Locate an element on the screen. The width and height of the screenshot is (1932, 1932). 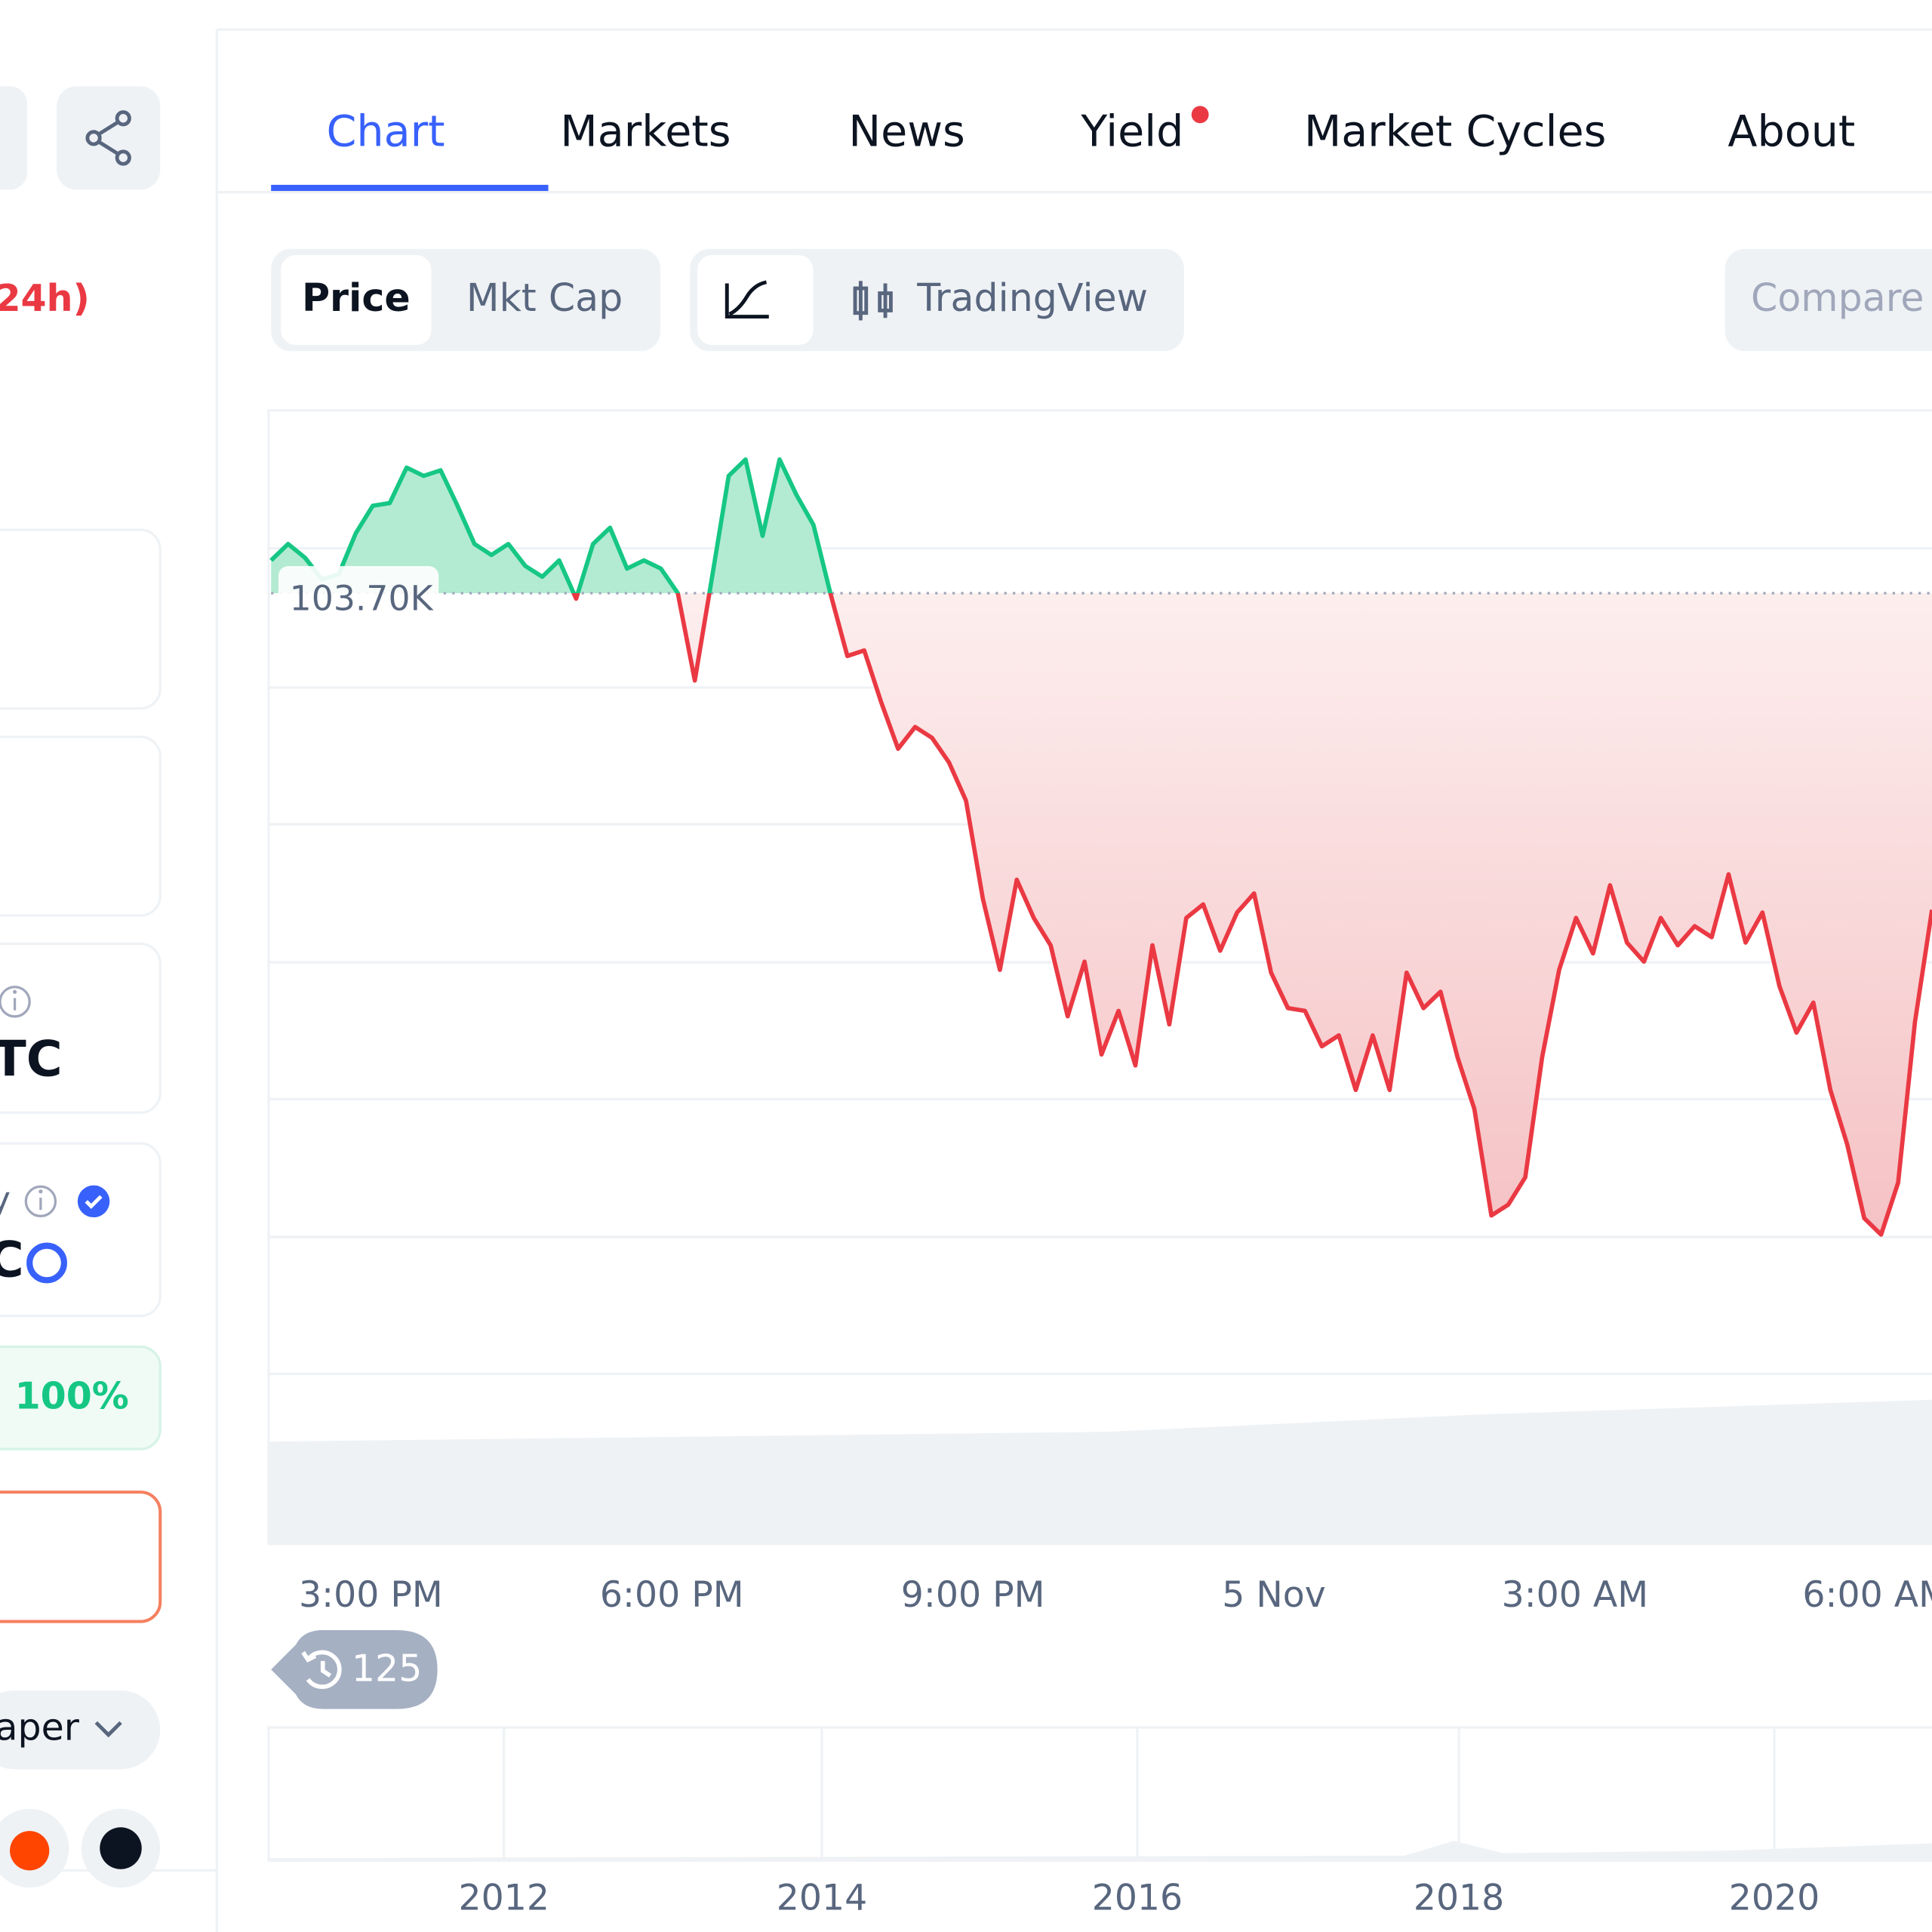
stat-value: C is located at coordinates (12, 1260).